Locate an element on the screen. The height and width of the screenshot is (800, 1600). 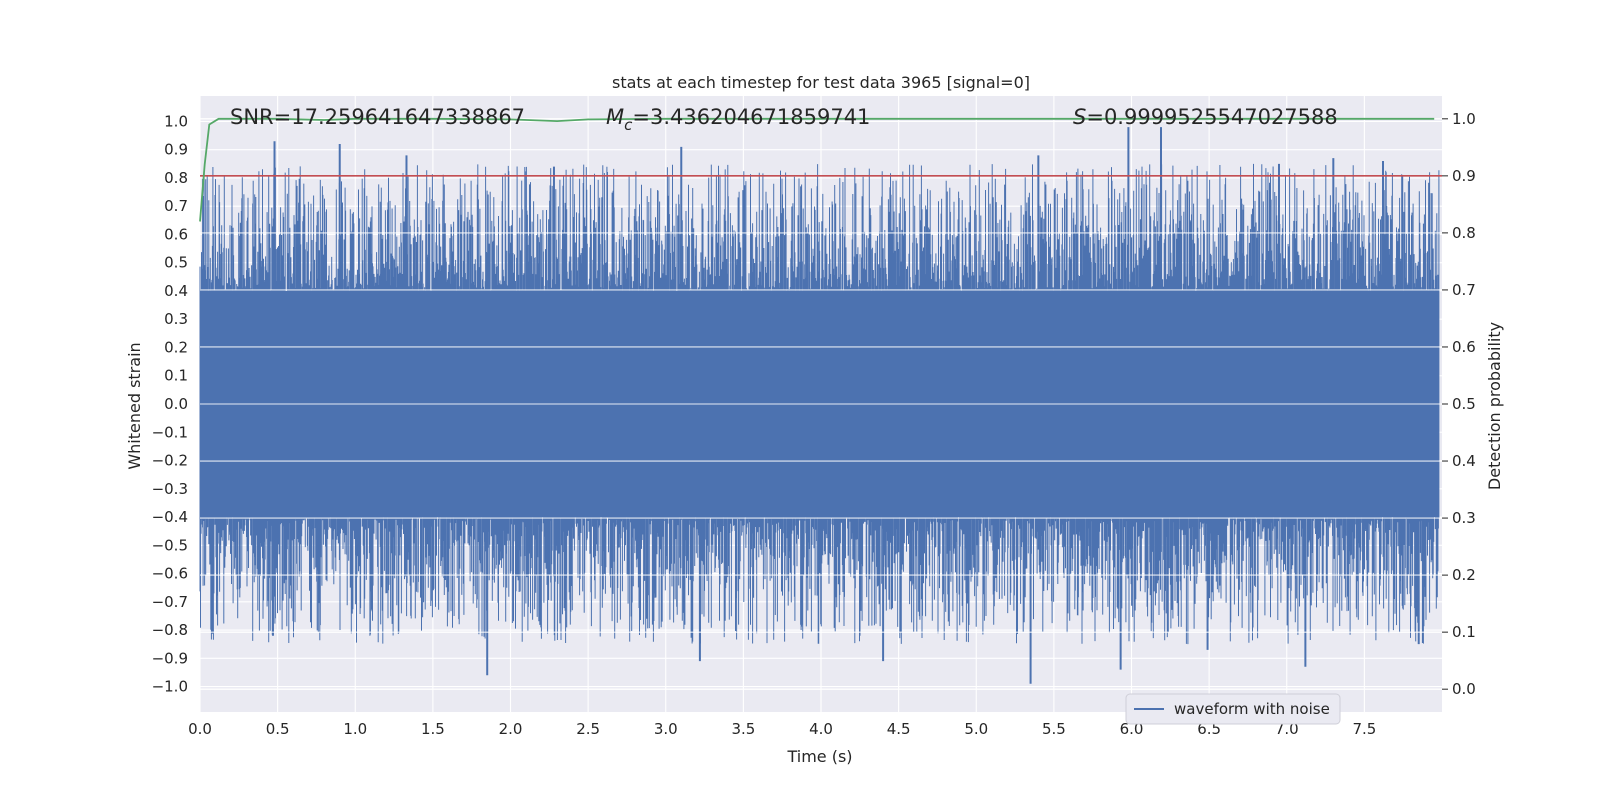
x-tick-label: 2.0 is located at coordinates (511, 729).